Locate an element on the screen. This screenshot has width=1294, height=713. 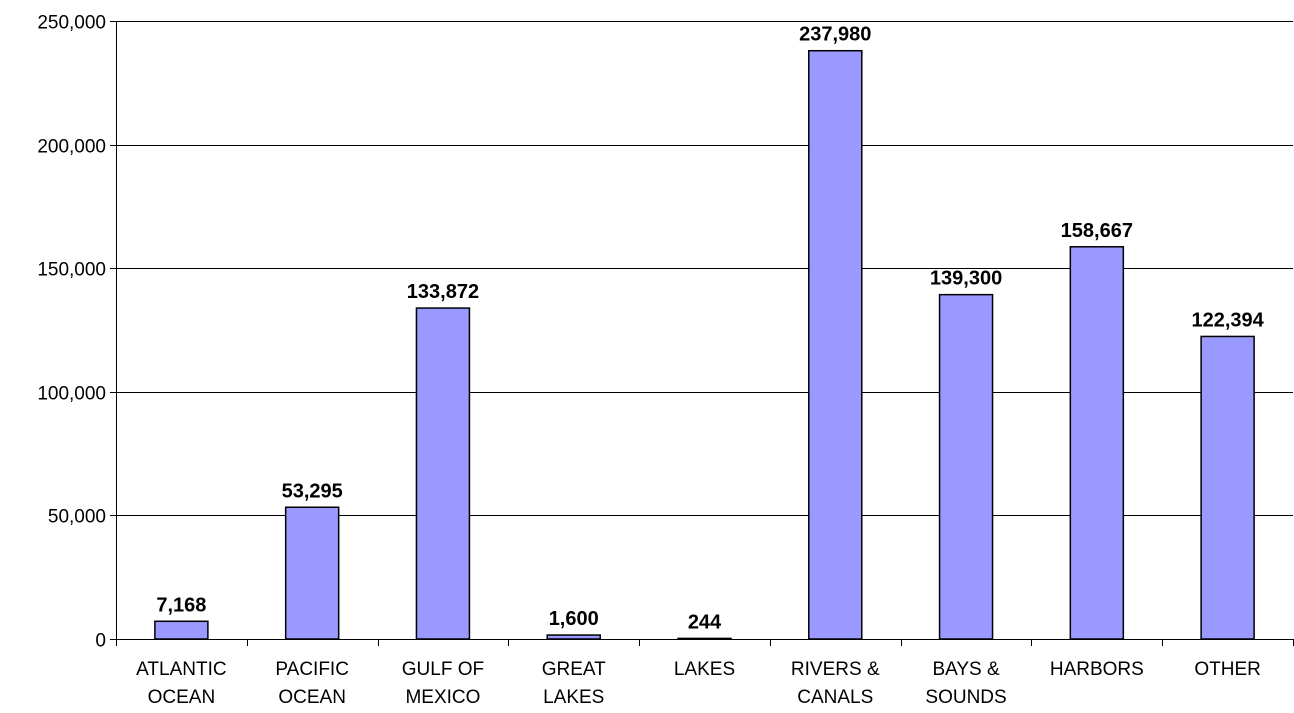
x-category-label: RIVERS & is located at coordinates (835, 669).